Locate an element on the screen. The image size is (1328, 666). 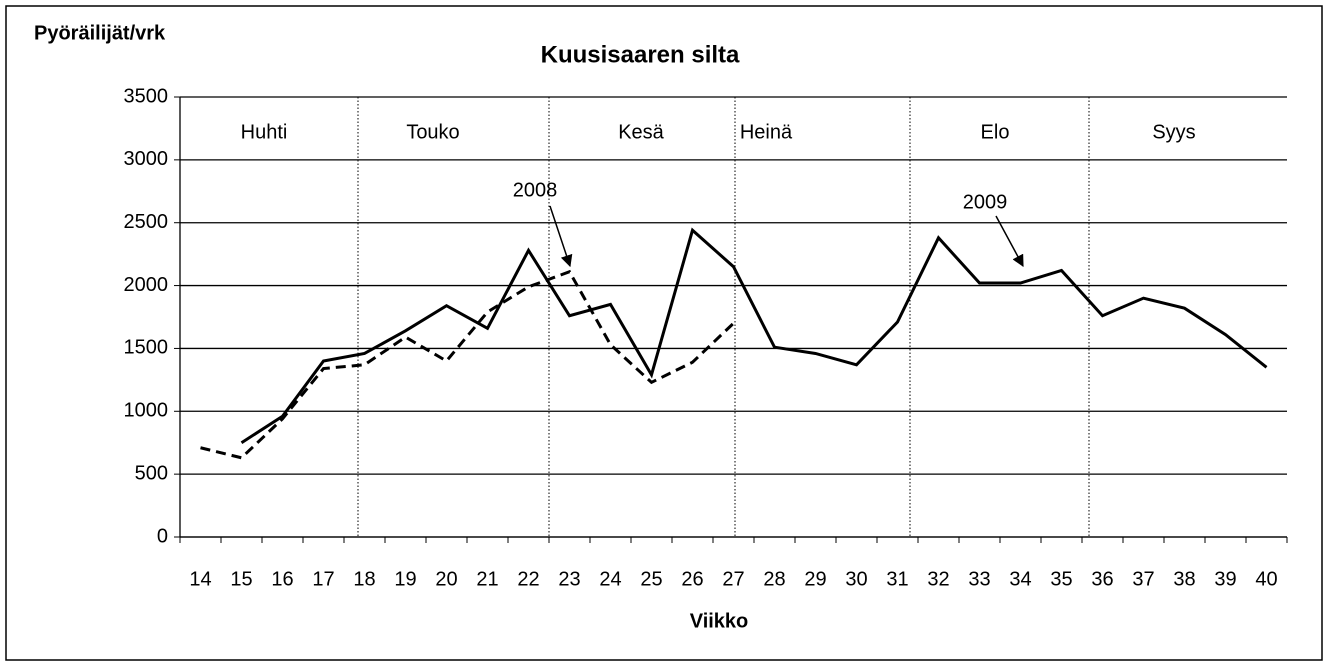
x-tick-label: 40 is located at coordinates (1266, 579).